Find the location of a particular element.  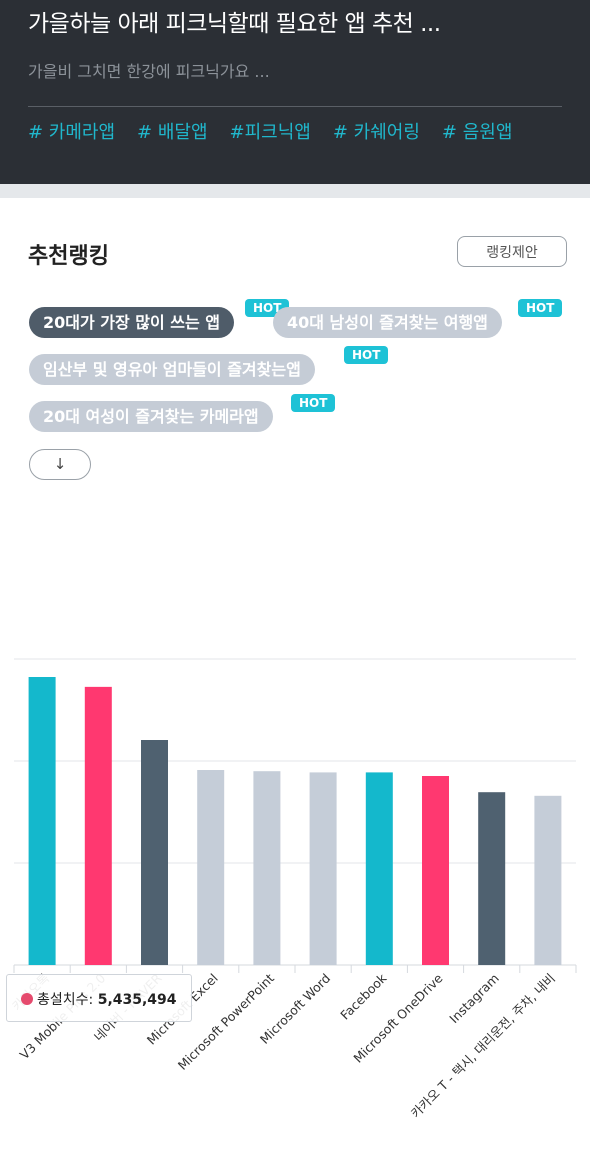

tooltip-series-dot is located at coordinates (27, 999).